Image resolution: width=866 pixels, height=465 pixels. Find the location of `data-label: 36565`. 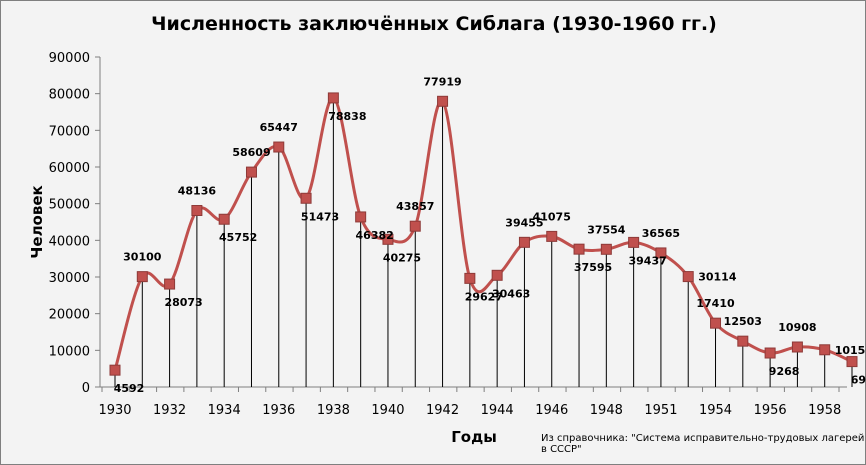

data-label: 36565 is located at coordinates (661, 233).